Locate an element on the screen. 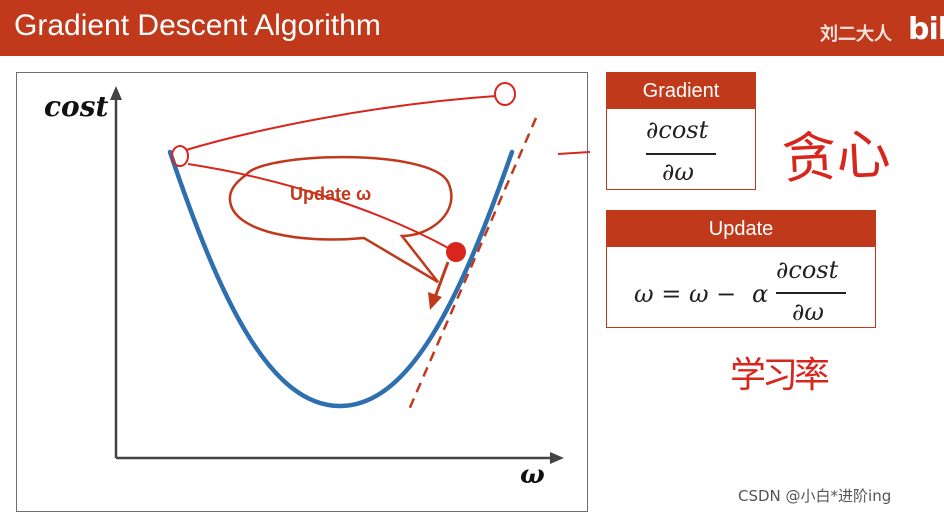 The width and height of the screenshot is (944, 515). update-lhs: ω = ω − is located at coordinates (685, 294).